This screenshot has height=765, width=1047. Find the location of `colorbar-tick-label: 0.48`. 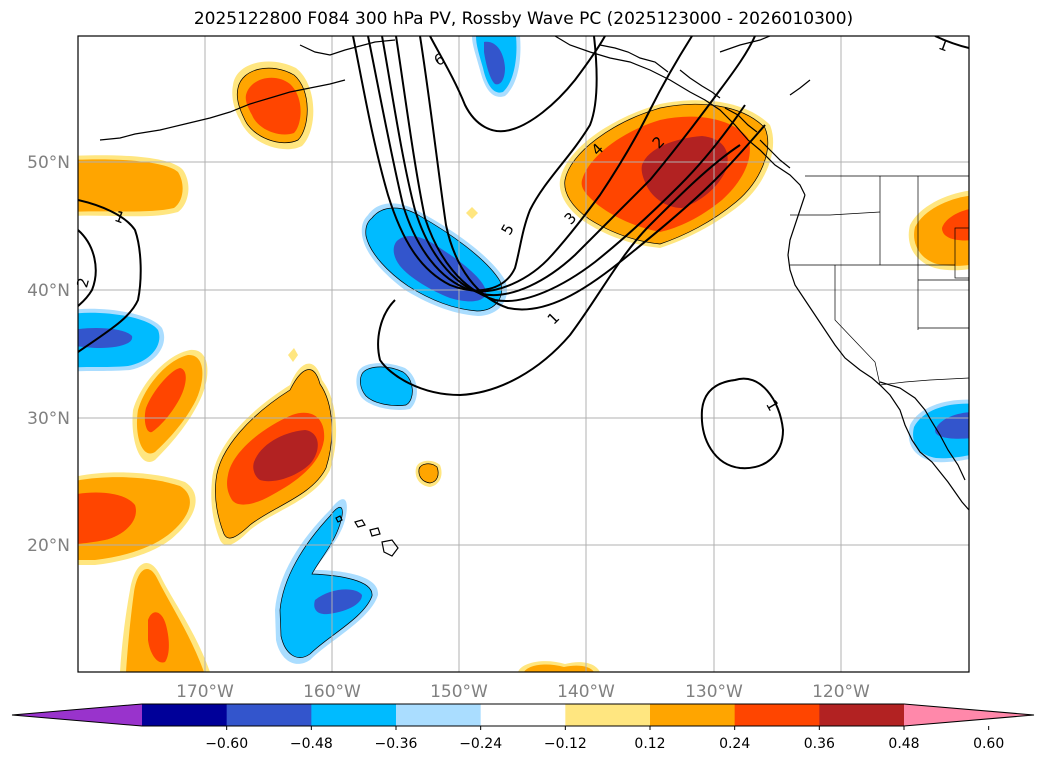

colorbar-tick-label: 0.48 is located at coordinates (903, 744).